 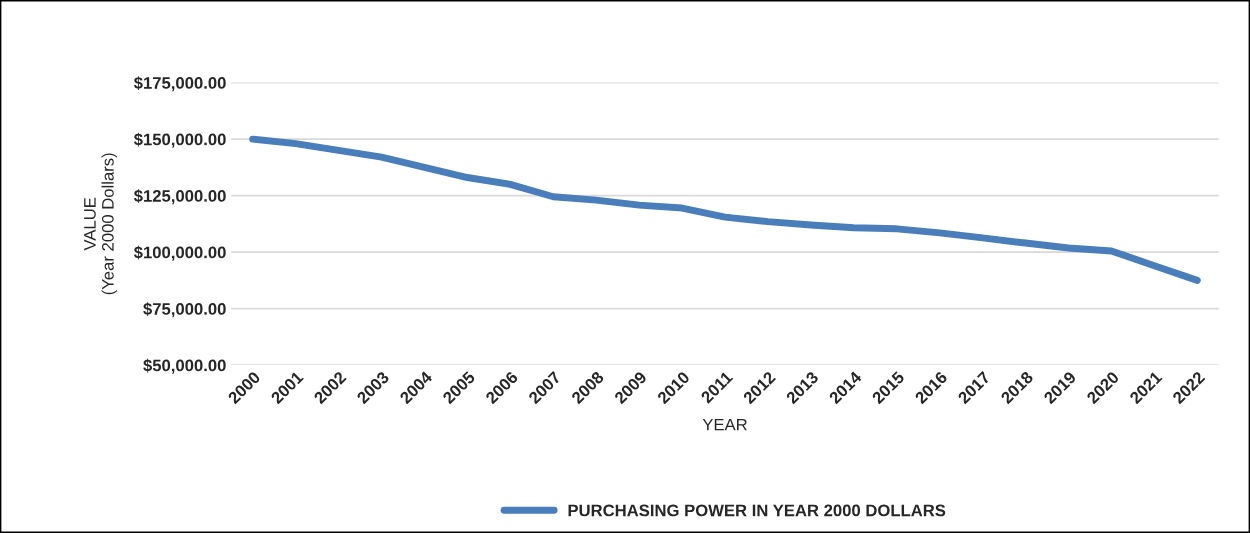 What do you see at coordinates (179, 84) in the screenshot?
I see `y-tick-label: $175,000.00` at bounding box center [179, 84].